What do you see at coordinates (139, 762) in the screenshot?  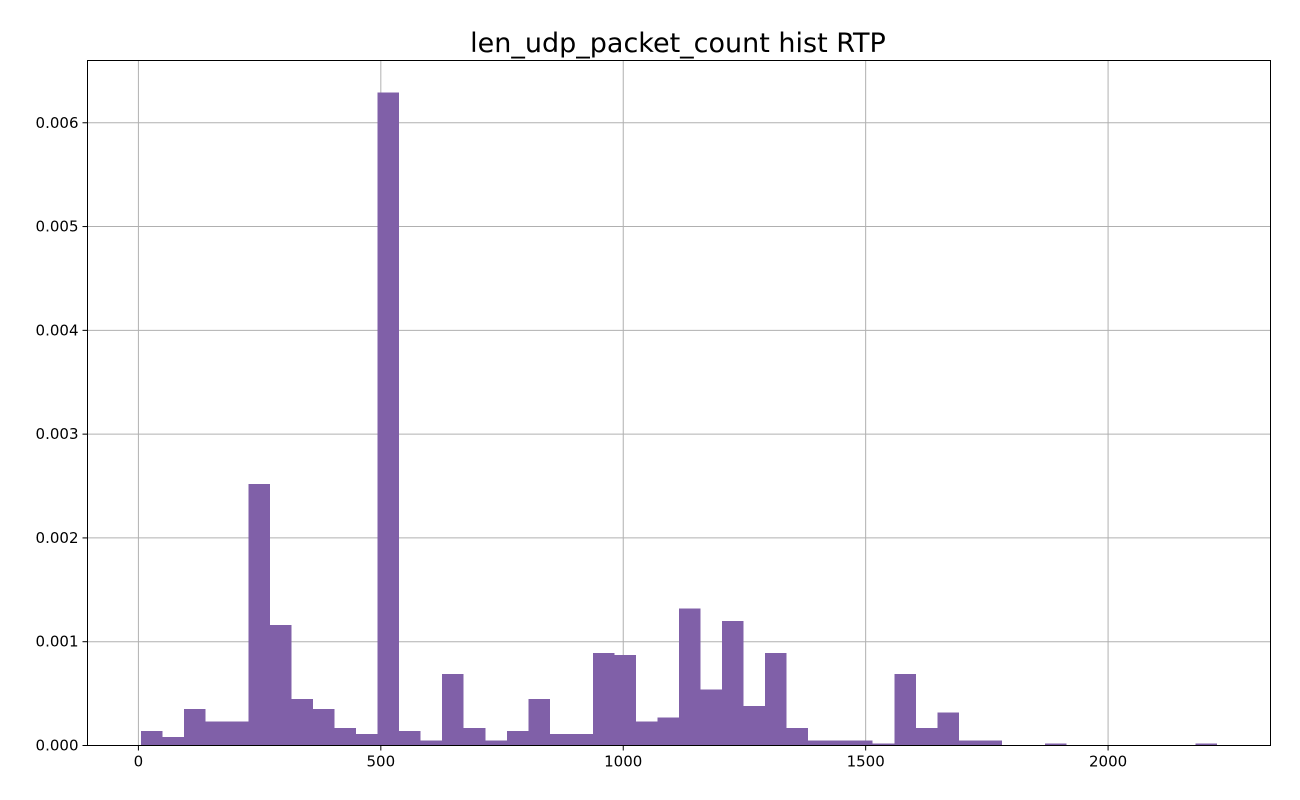 I see `x-tick-label: 0` at bounding box center [139, 762].